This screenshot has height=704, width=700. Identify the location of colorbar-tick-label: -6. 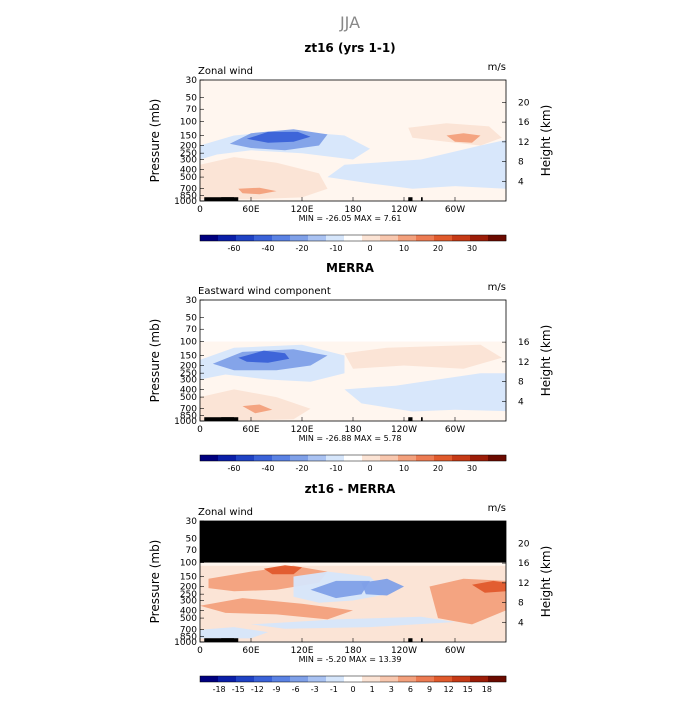
(296, 689).